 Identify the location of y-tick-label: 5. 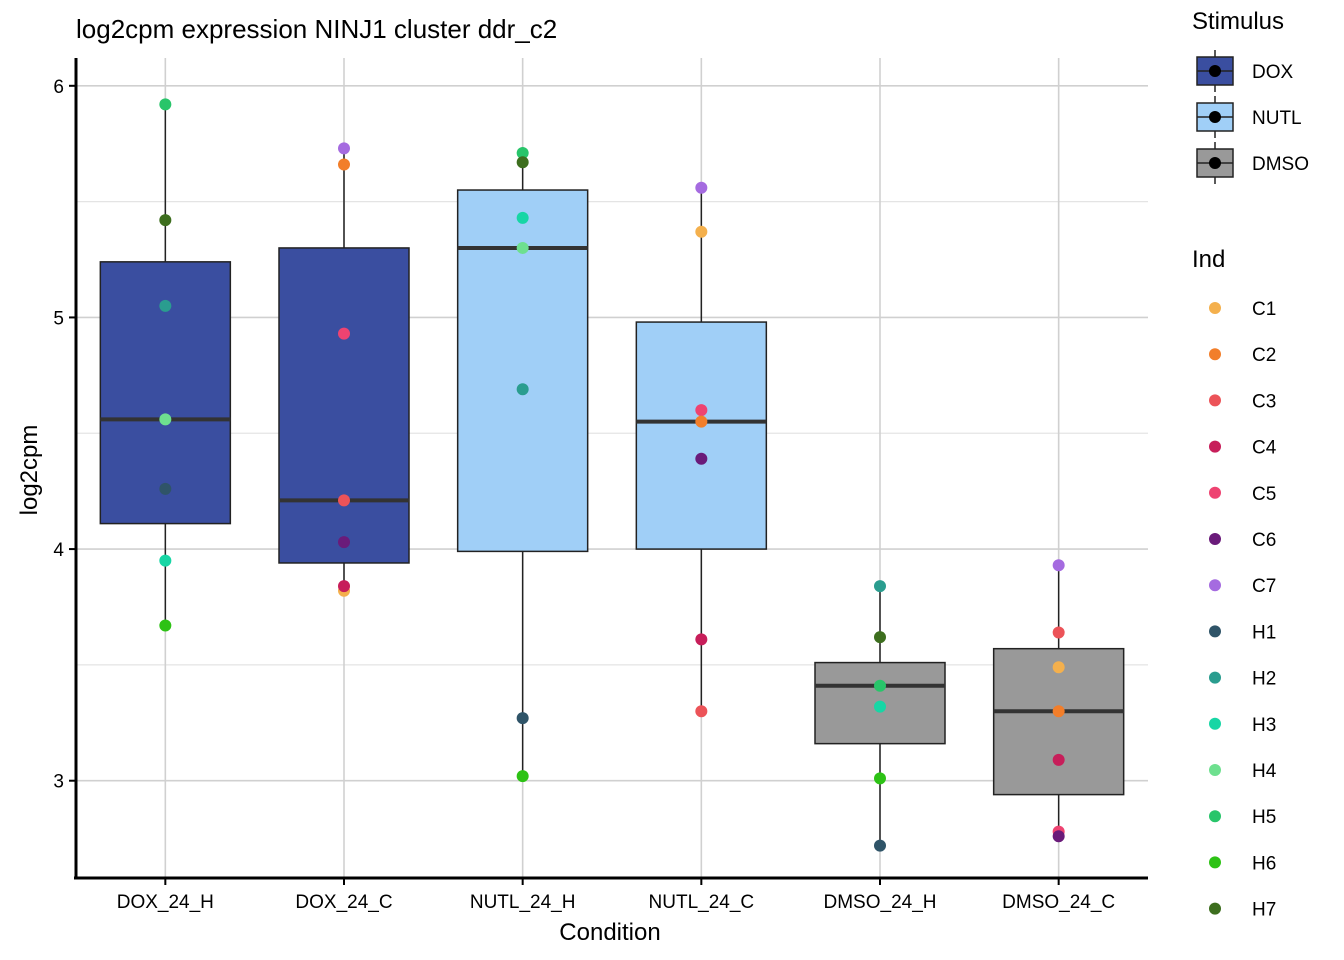
(58, 318).